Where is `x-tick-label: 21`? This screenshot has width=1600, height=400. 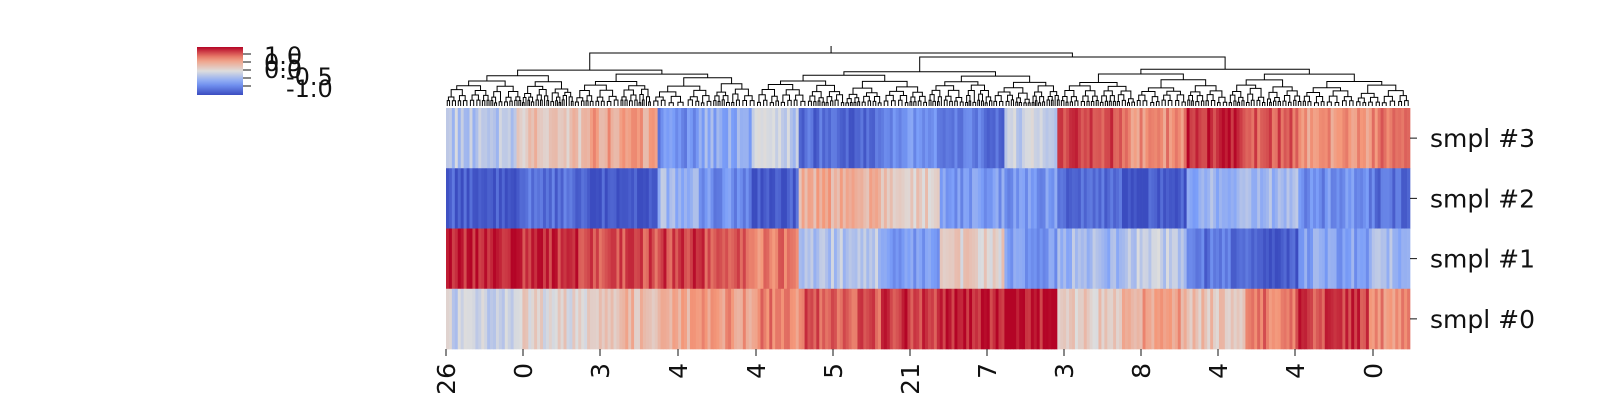 x-tick-label: 21 is located at coordinates (910, 379).